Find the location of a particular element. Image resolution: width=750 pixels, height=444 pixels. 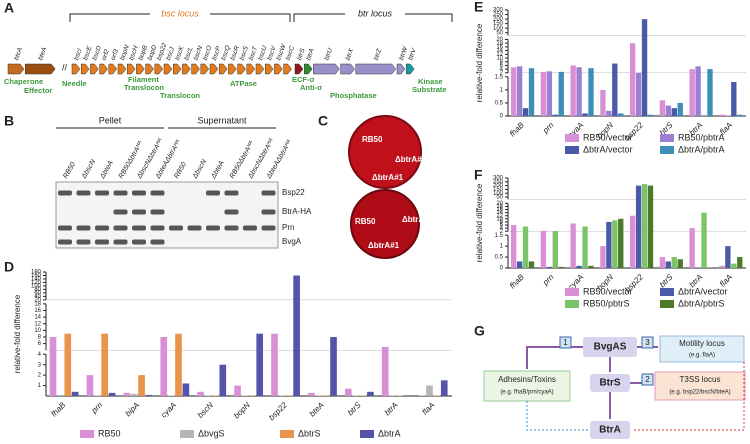

node-box is located at coordinates (610, 430).